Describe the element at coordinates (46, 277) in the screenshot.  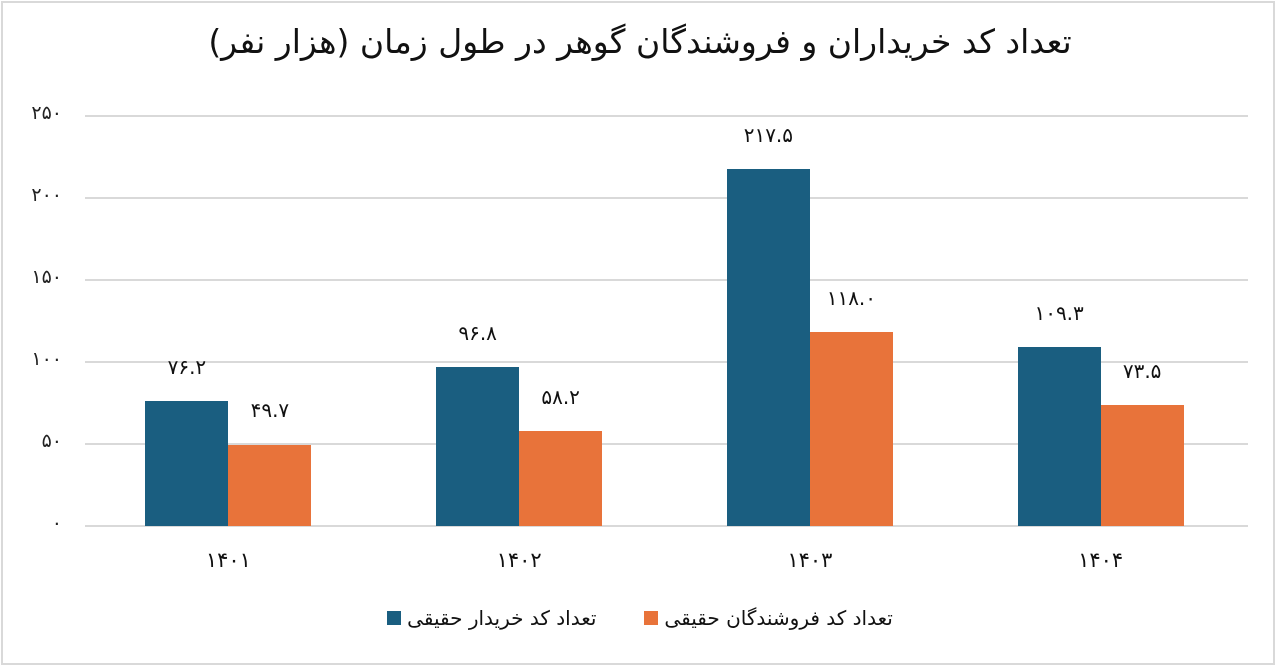
I see `y-tick-label: ۱۵۰` at that location.